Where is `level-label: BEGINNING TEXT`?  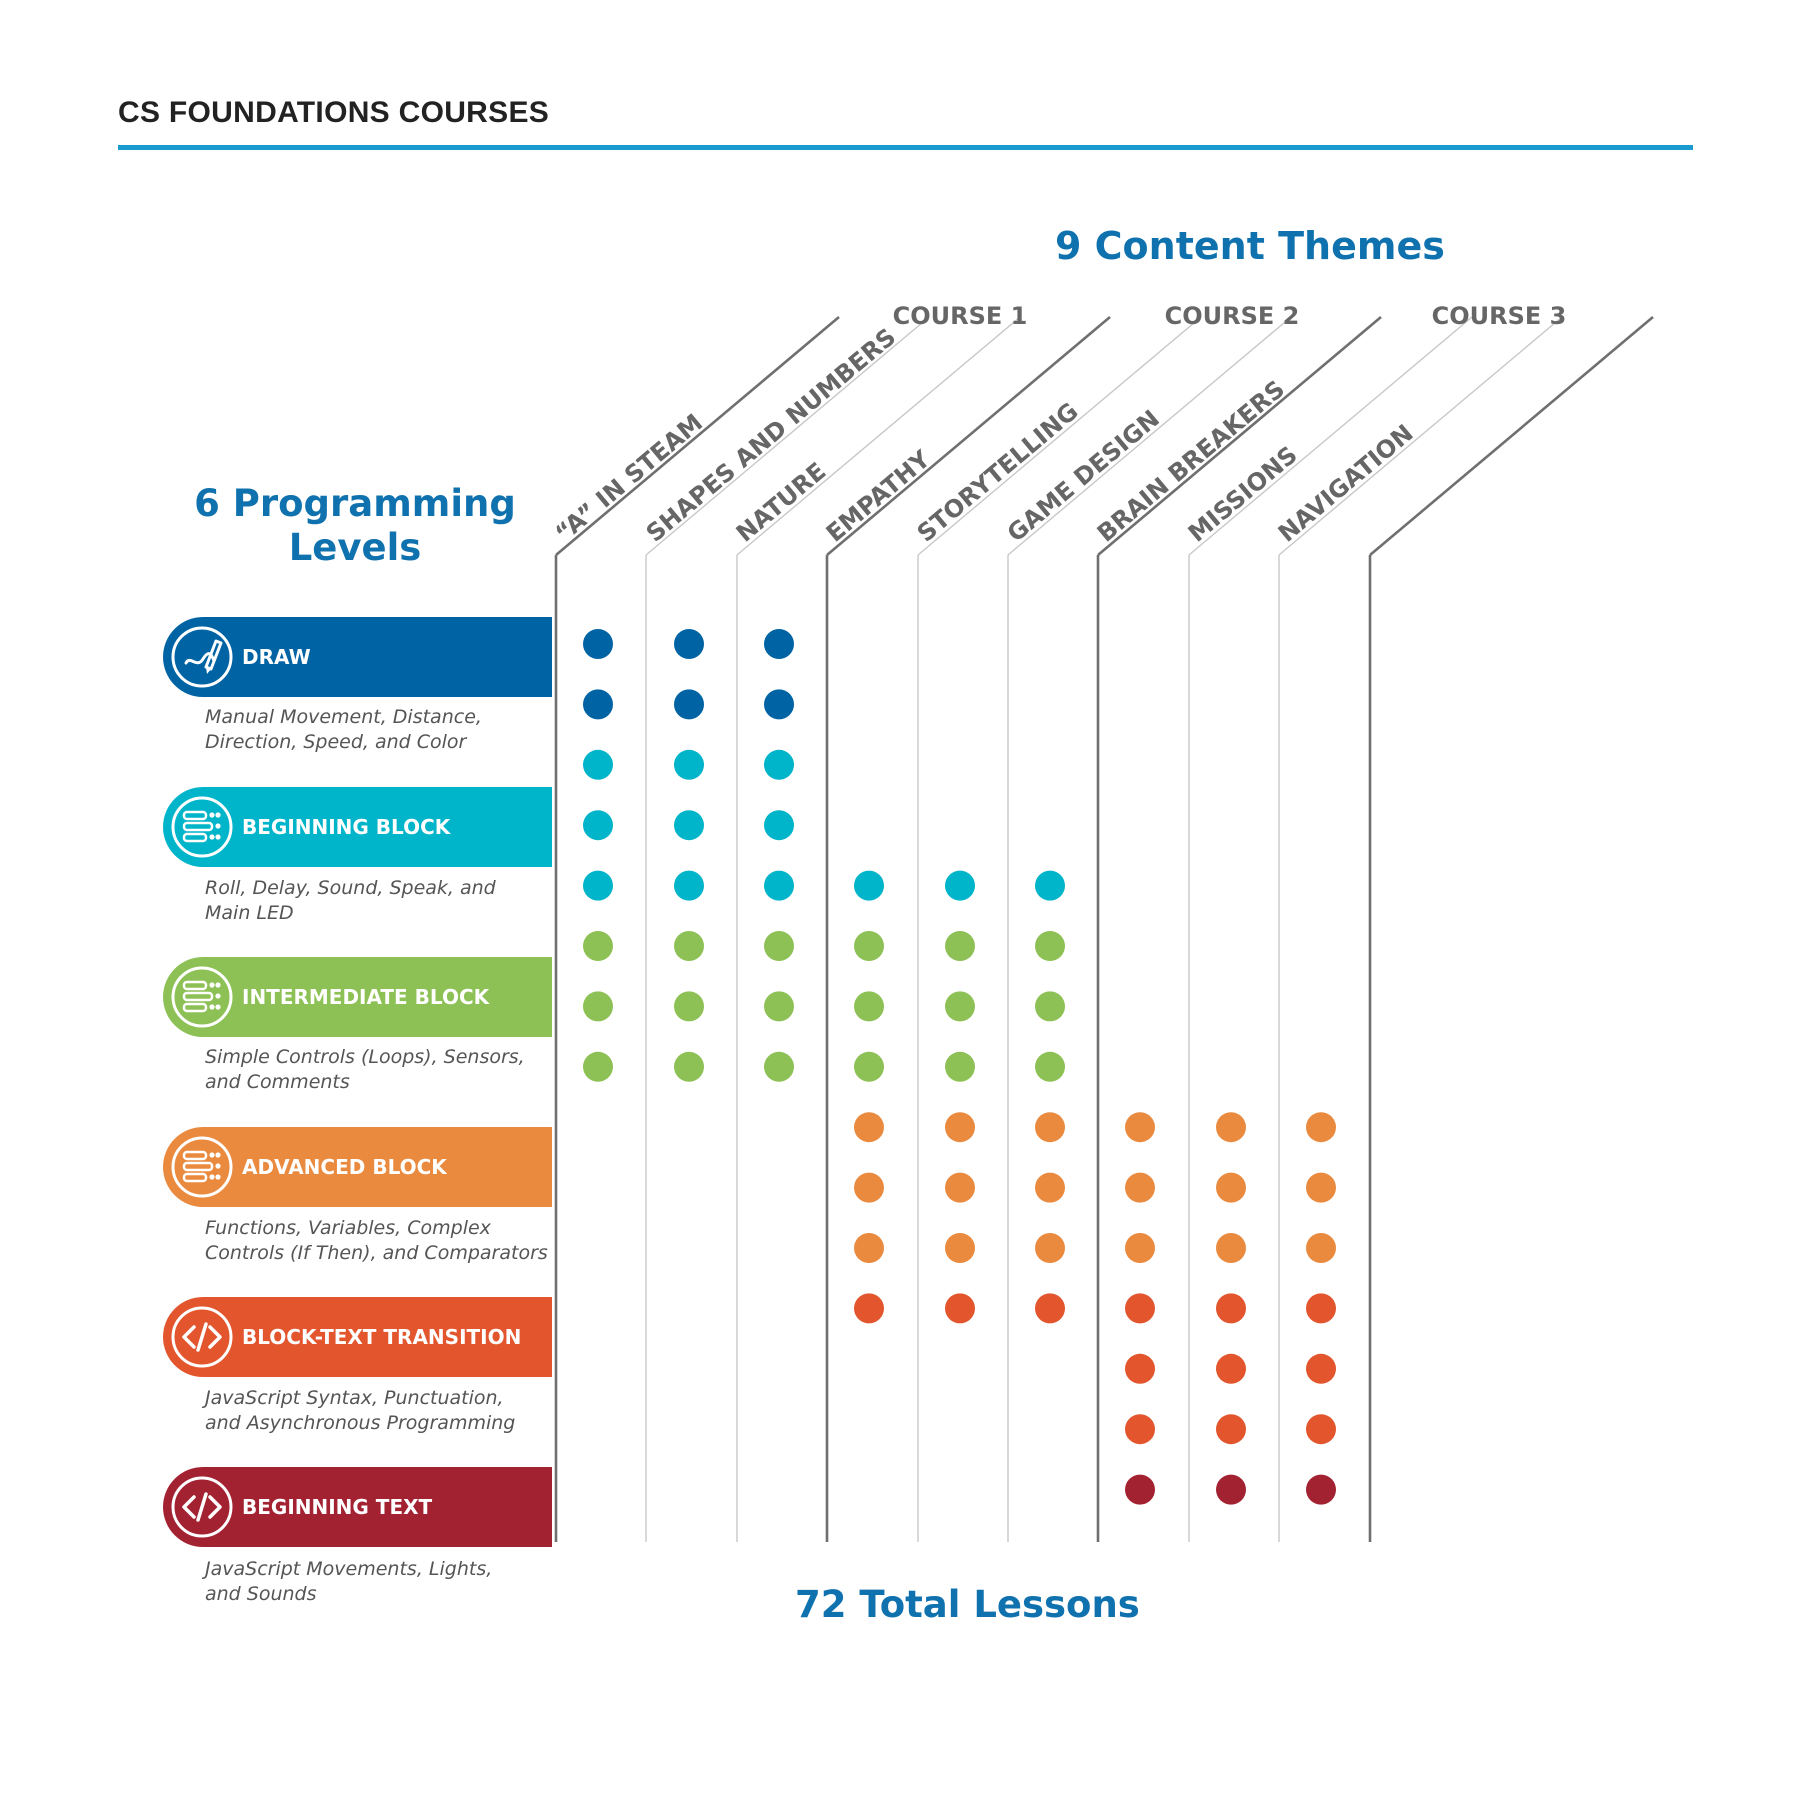
level-label: BEGINNING TEXT is located at coordinates (337, 1507).